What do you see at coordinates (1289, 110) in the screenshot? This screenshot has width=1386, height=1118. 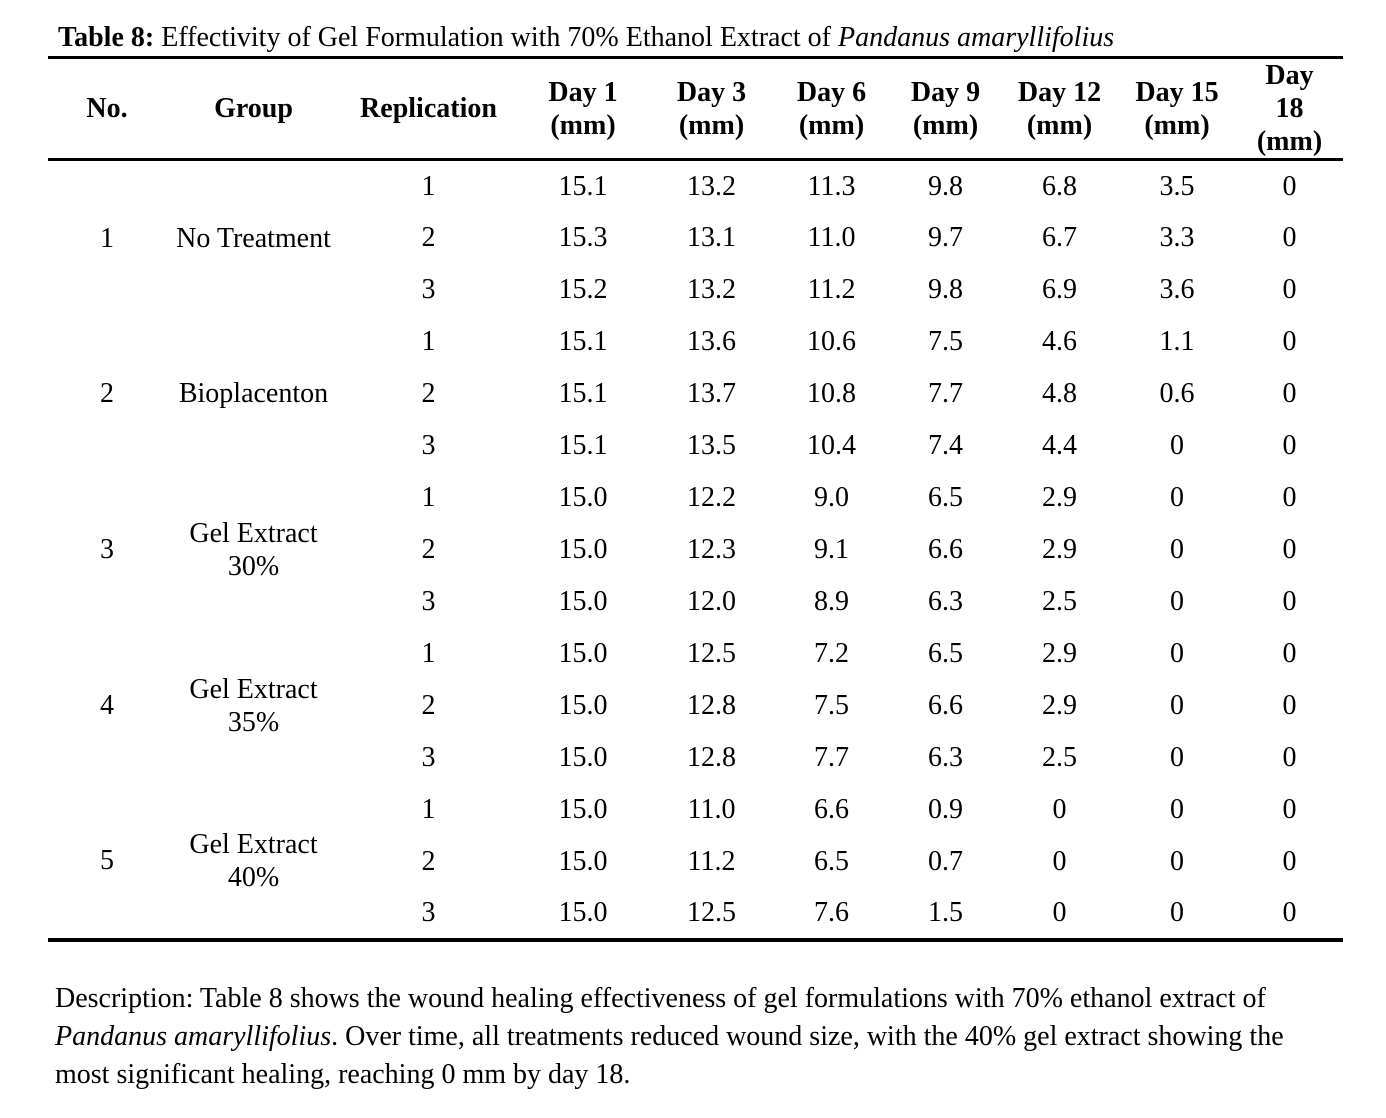 I see `col-header-day-18: Day 18 (mm)` at bounding box center [1289, 110].